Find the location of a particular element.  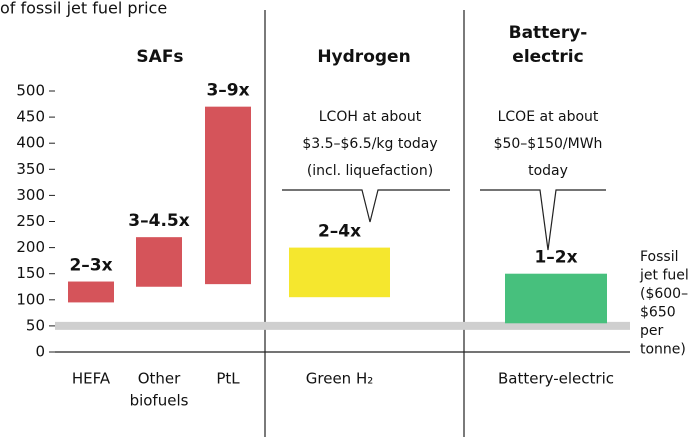

y-tick-label: 200 is located at coordinates (30, 247).